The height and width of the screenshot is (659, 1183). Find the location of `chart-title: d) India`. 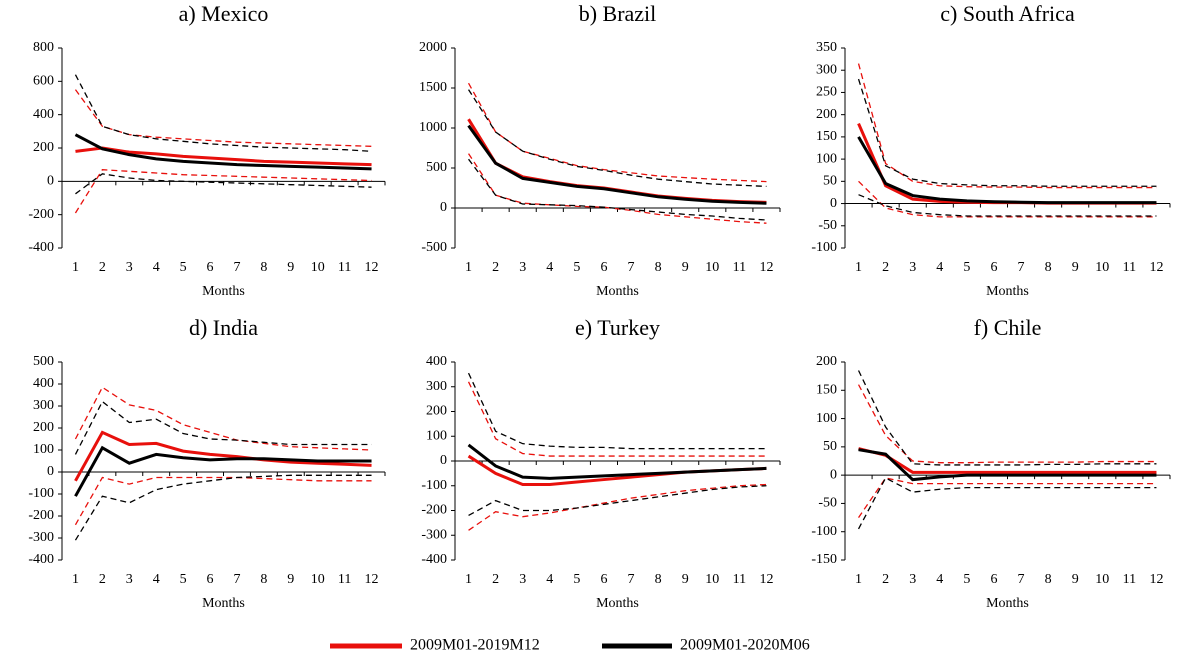

chart-title: d) India is located at coordinates (223, 327).